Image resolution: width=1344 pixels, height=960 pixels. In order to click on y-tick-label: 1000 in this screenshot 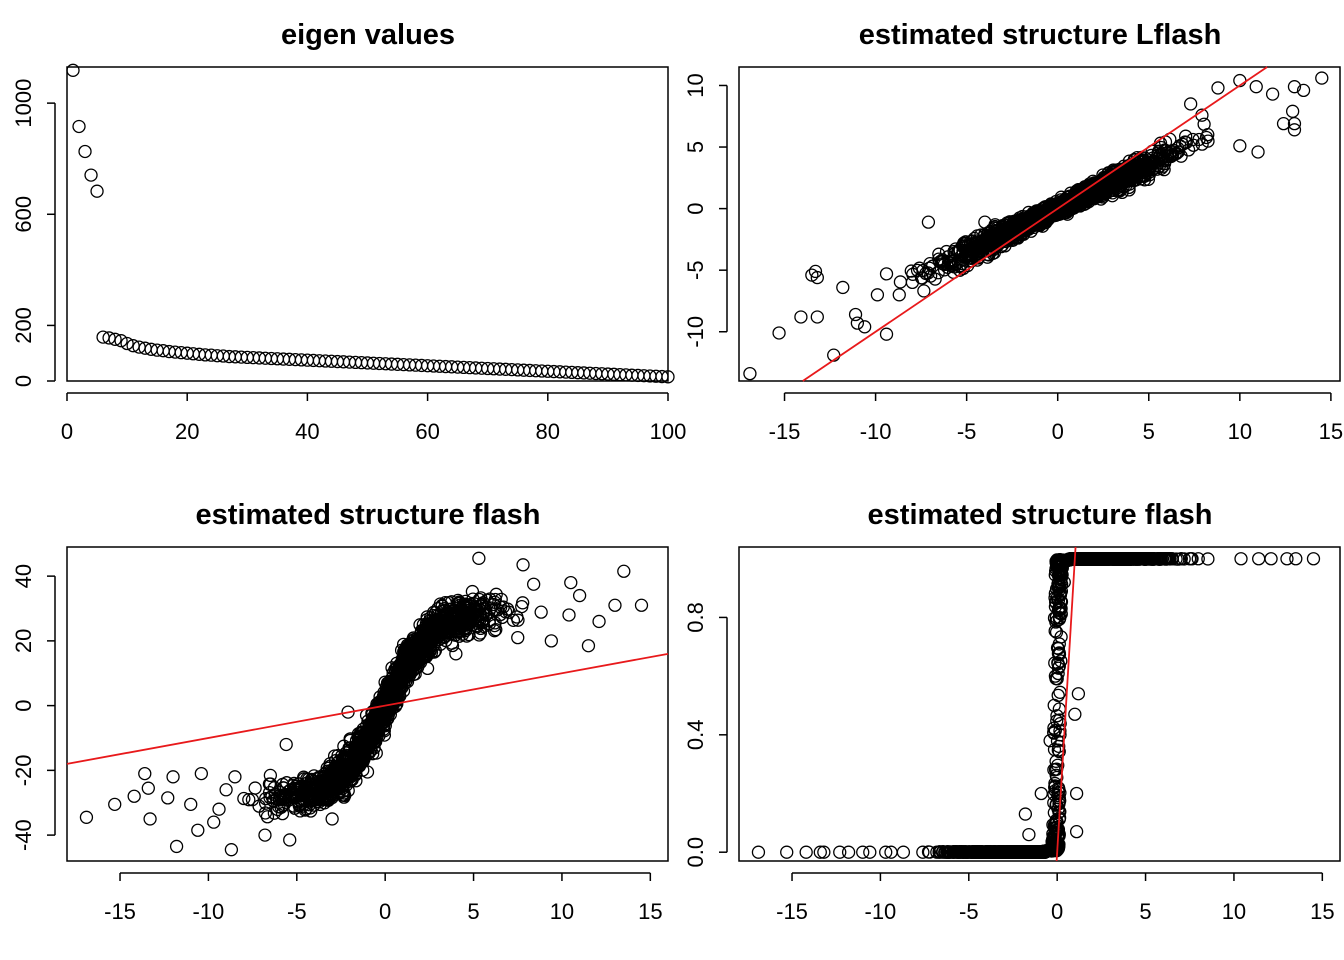, I will do `click(23, 103)`.